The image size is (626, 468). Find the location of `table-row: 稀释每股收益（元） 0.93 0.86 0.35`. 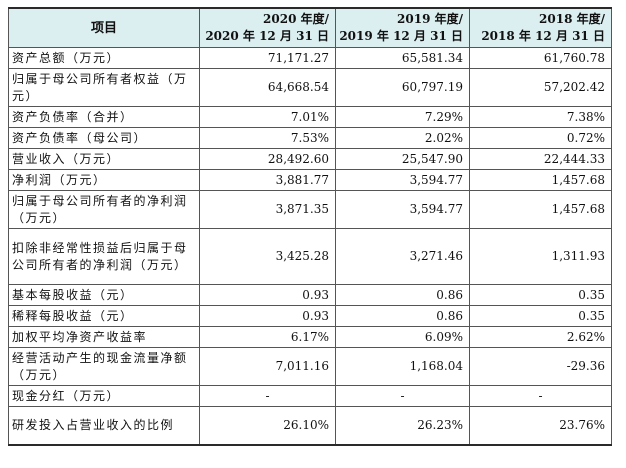

table-row: 稀释每股收益（元） 0.93 0.86 0.35 is located at coordinates (310, 316).